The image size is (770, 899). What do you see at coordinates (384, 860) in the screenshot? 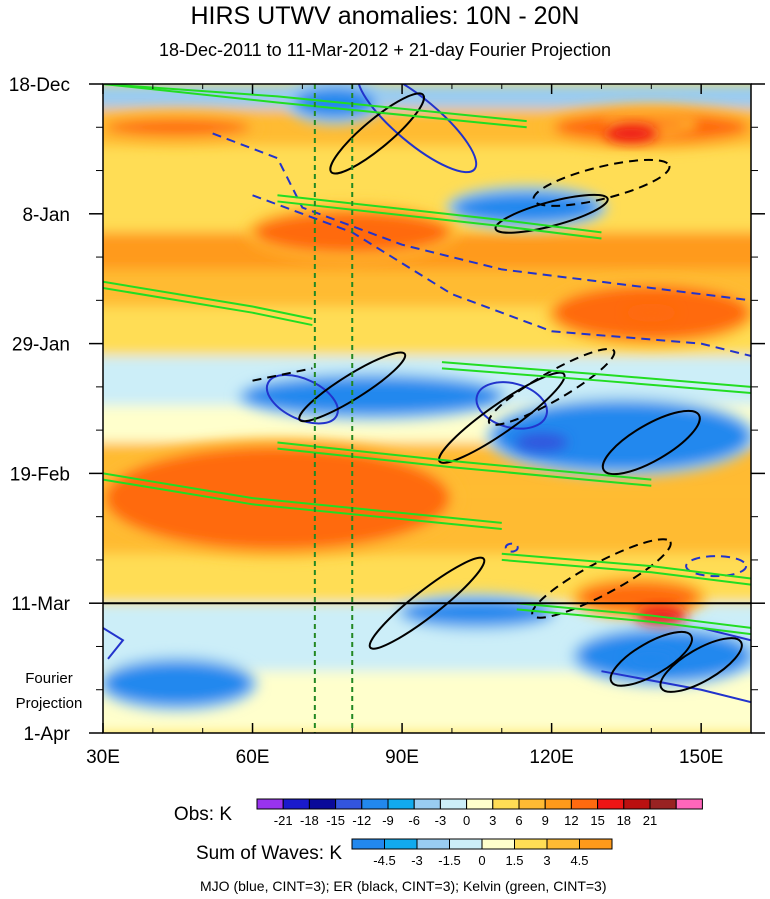
I see `waves-colorbar-level: -4.5` at bounding box center [384, 860].